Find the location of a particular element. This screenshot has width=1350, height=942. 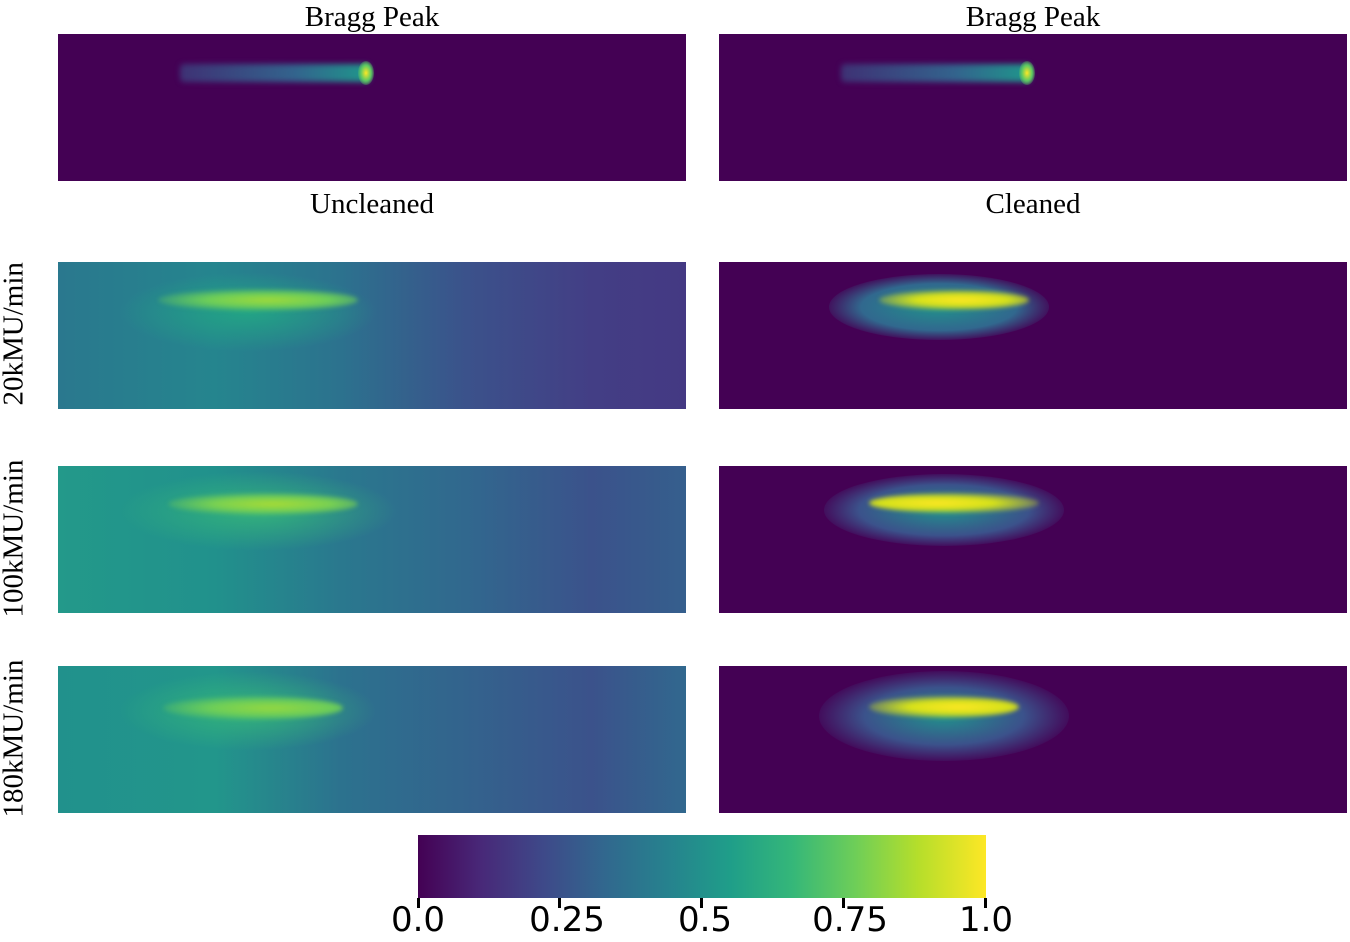

bragg-peak-title-right: Bragg Peak is located at coordinates (1033, 17).